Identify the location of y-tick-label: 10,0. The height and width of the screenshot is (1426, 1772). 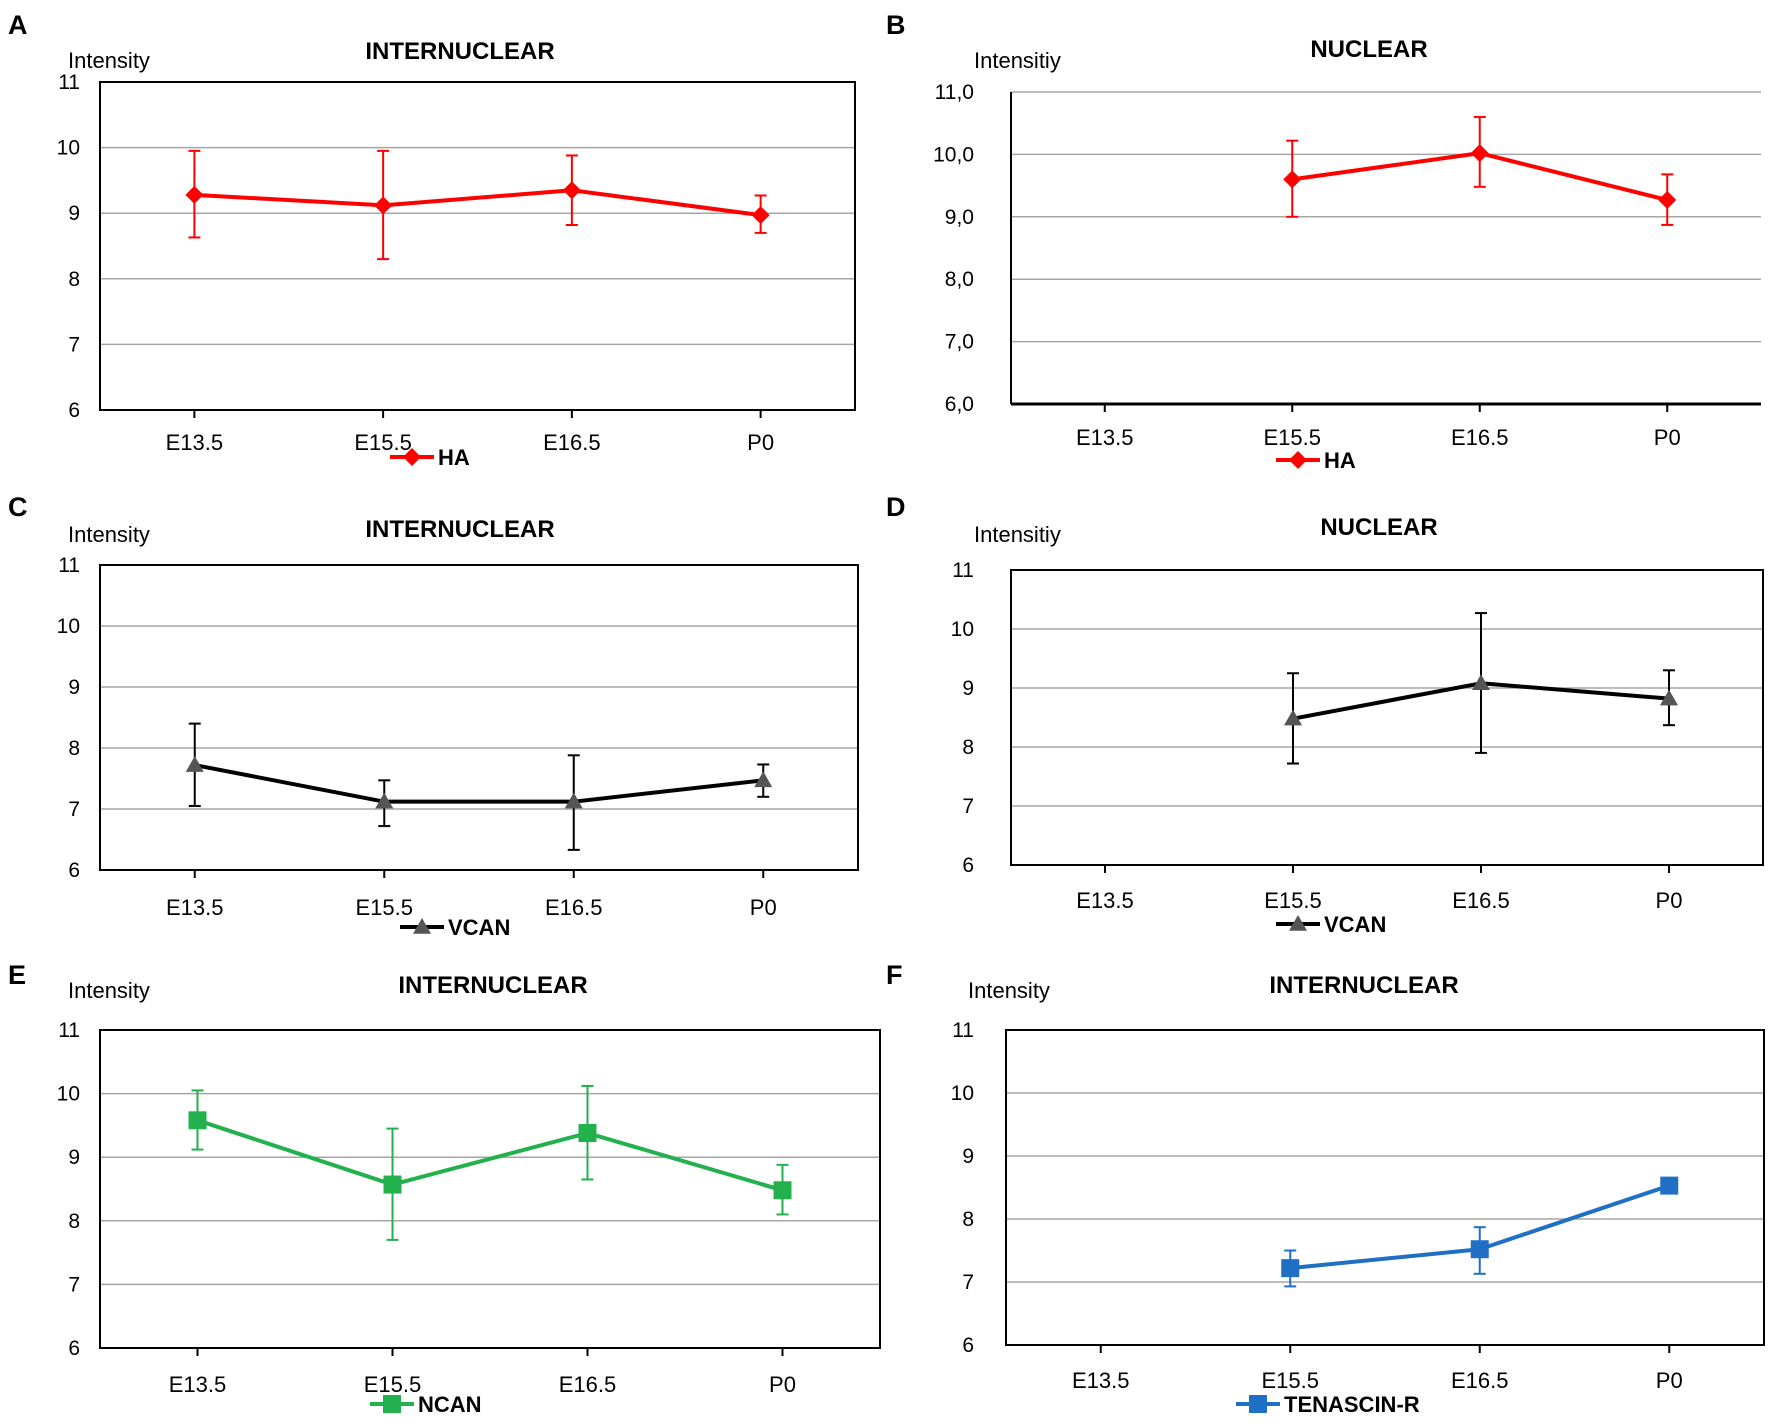
(953, 154).